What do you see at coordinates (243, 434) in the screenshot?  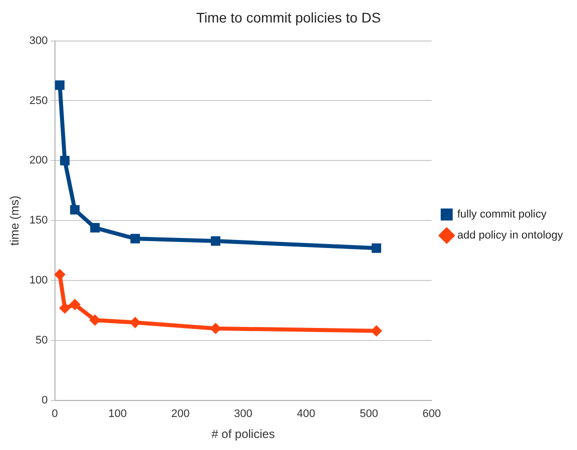 I see `x-axis-title: # of policies` at bounding box center [243, 434].